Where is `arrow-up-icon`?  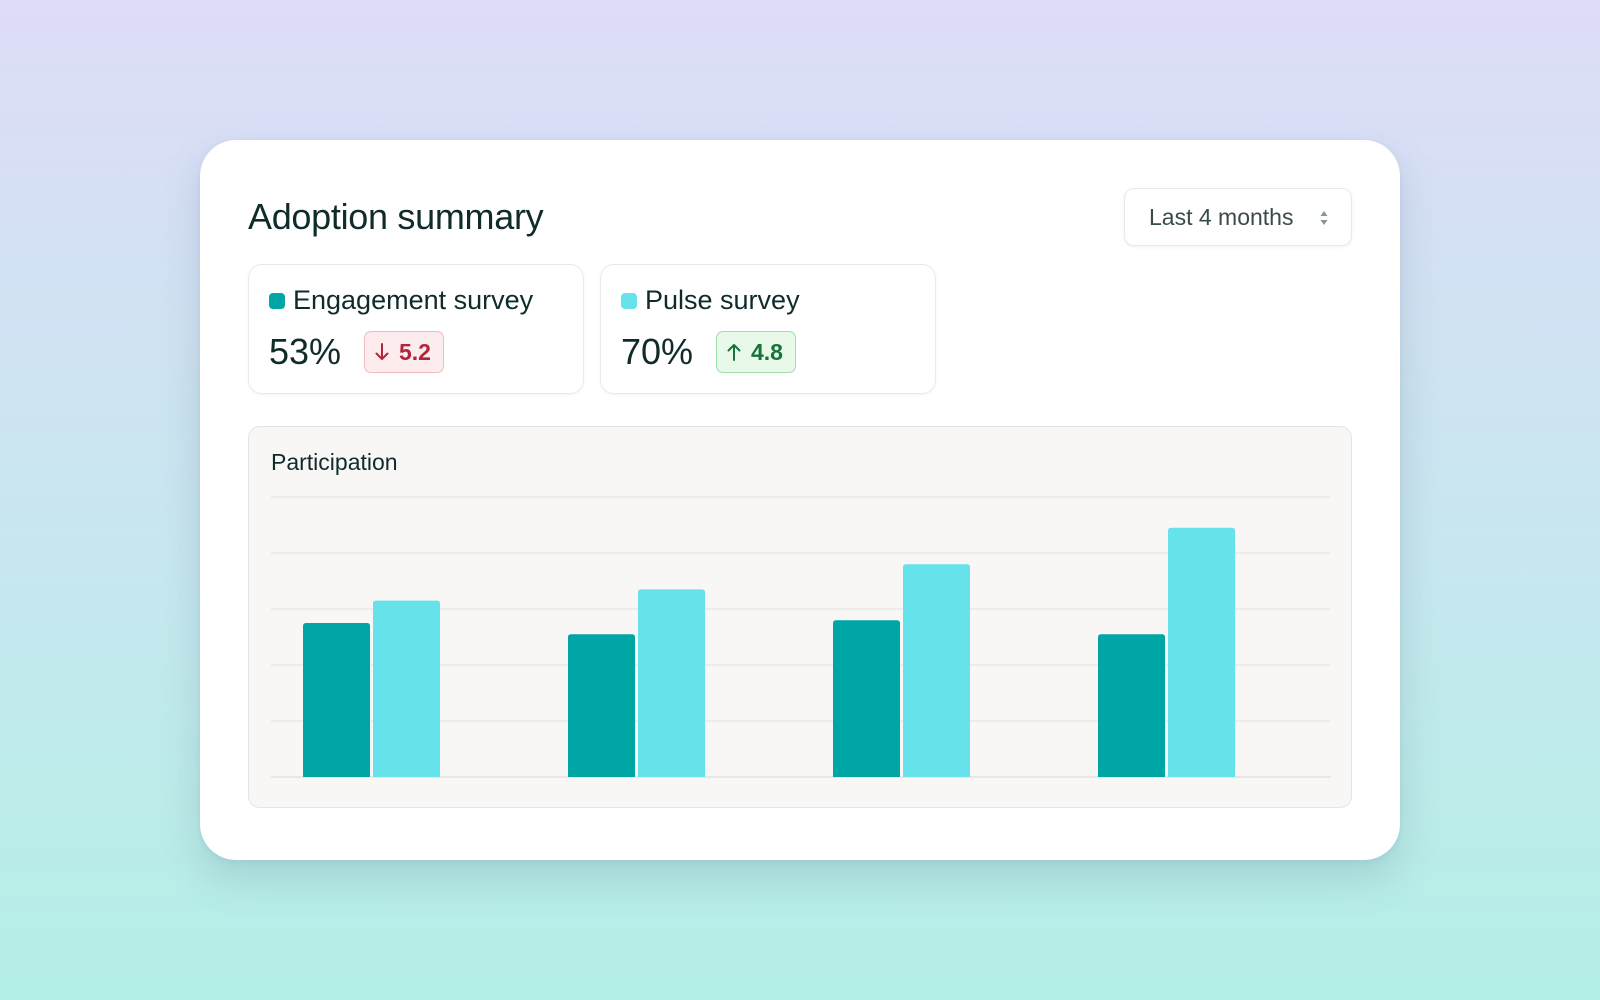 arrow-up-icon is located at coordinates (734, 352).